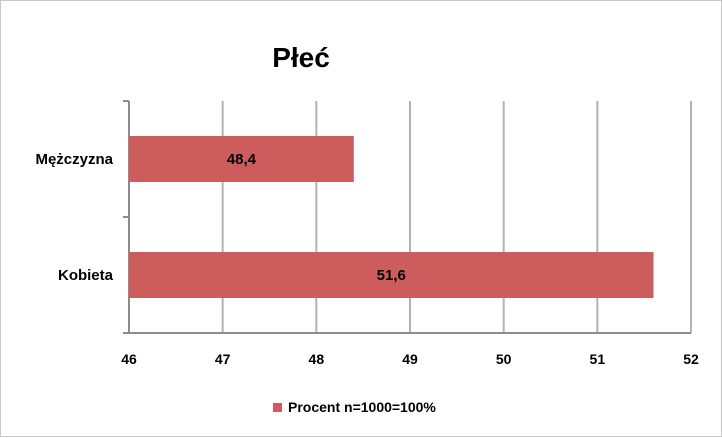 This screenshot has width=722, height=438. Describe the element at coordinates (362, 407) in the screenshot. I see `legend-label: Procent n=1000=100%` at that location.